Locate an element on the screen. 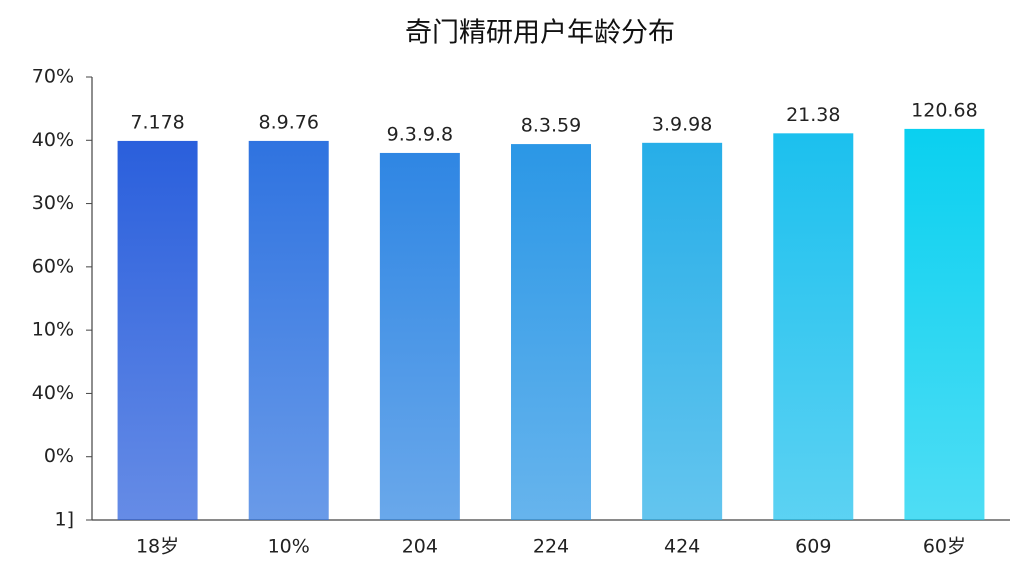 This screenshot has width=1024, height=576. value-label: 8.9.76 is located at coordinates (288, 122).